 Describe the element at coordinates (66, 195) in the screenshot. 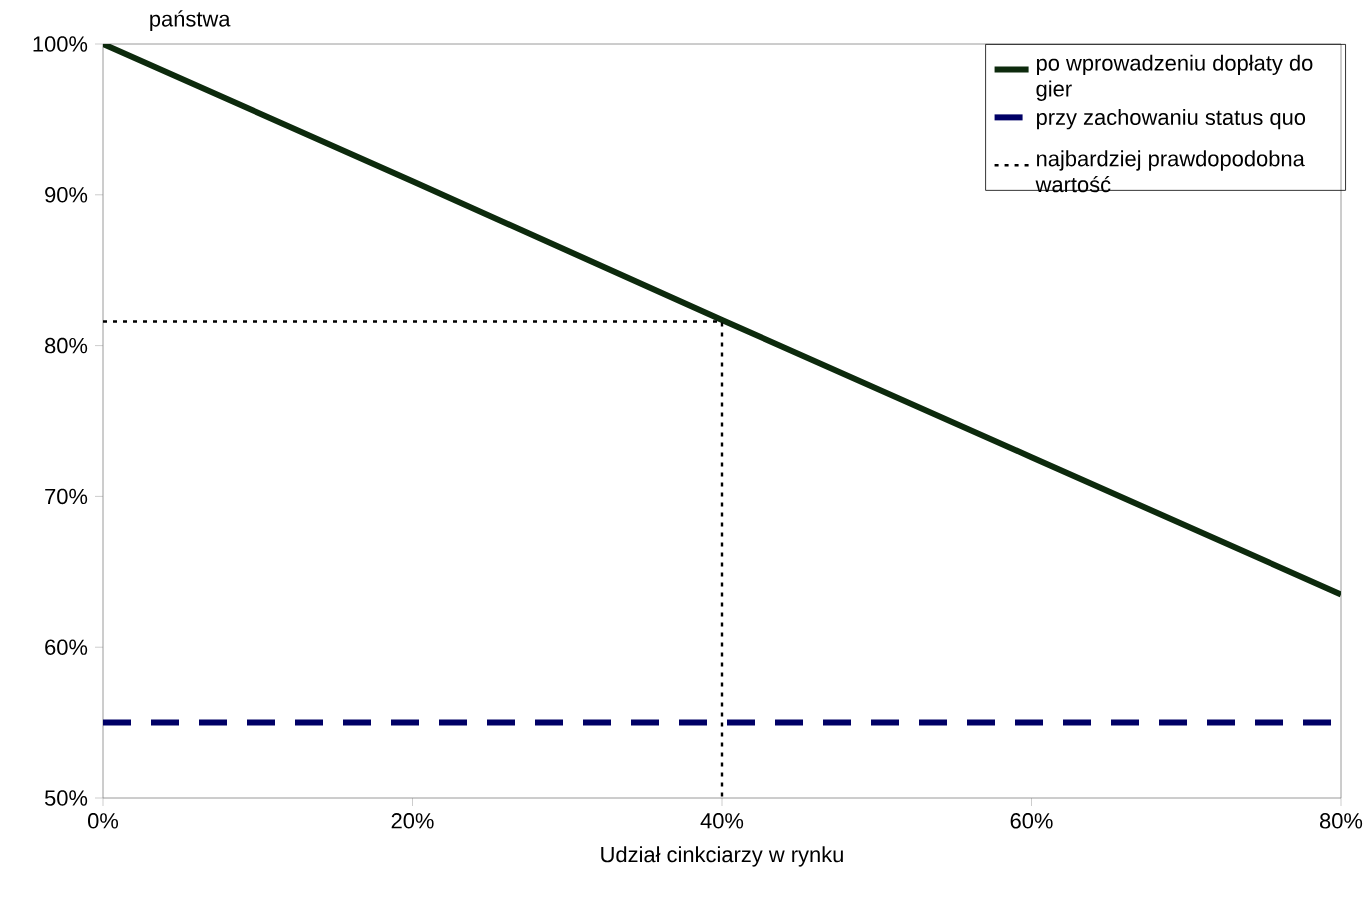

I see `y-tick-label: 90%` at that location.